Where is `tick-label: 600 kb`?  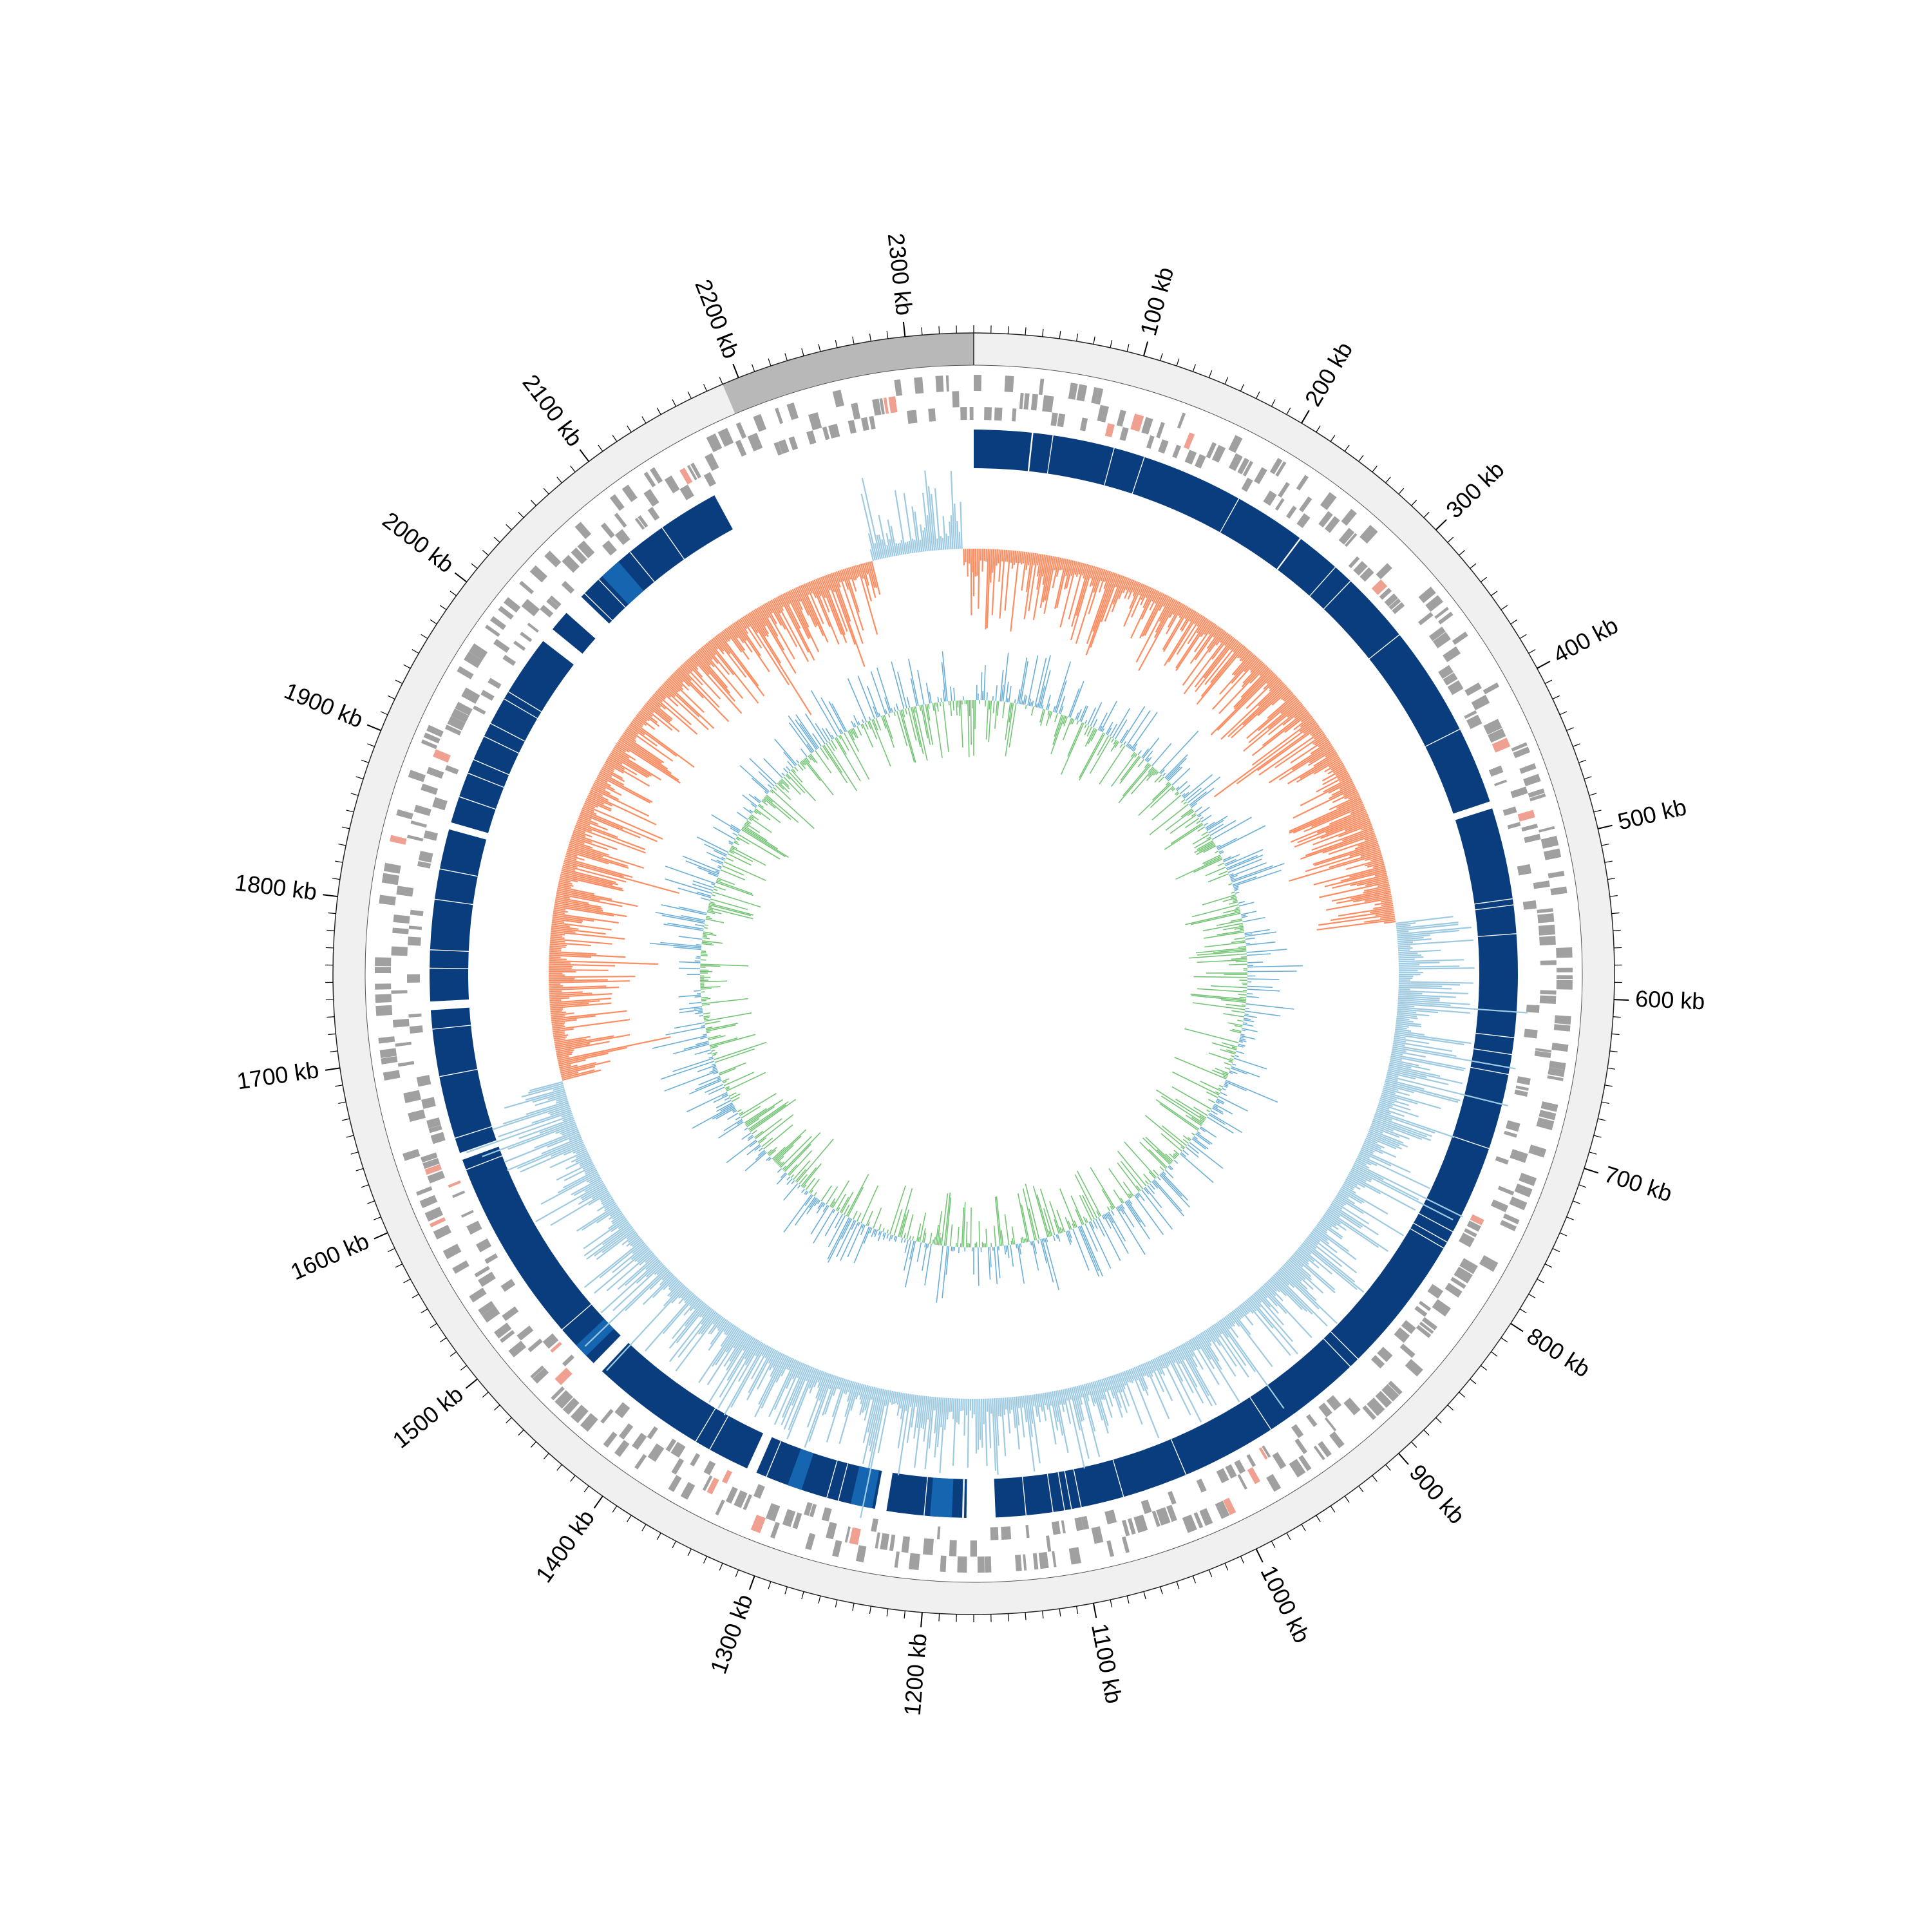 tick-label: 600 kb is located at coordinates (1669, 1000).